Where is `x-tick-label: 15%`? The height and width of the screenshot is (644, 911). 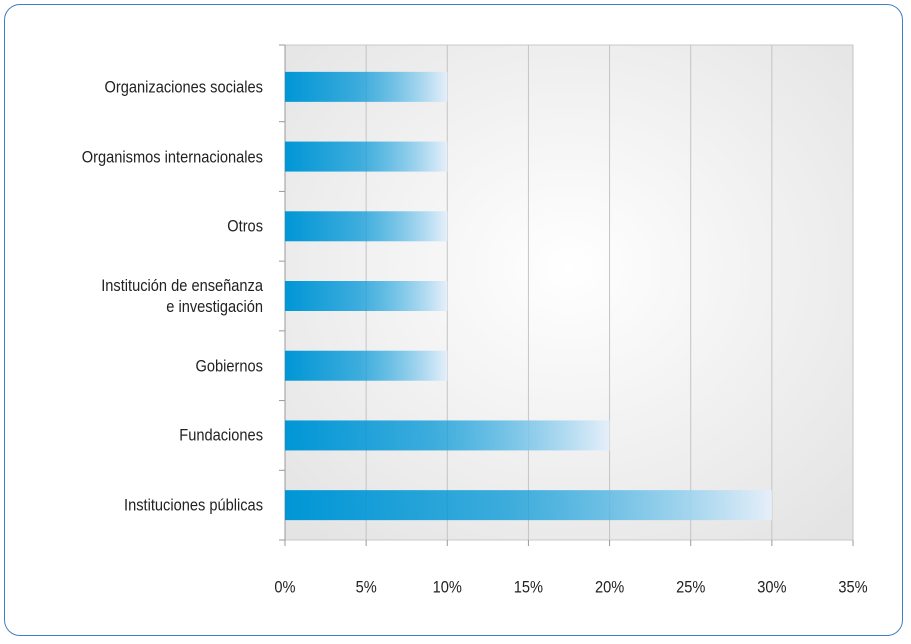 x-tick-label: 15% is located at coordinates (528, 588).